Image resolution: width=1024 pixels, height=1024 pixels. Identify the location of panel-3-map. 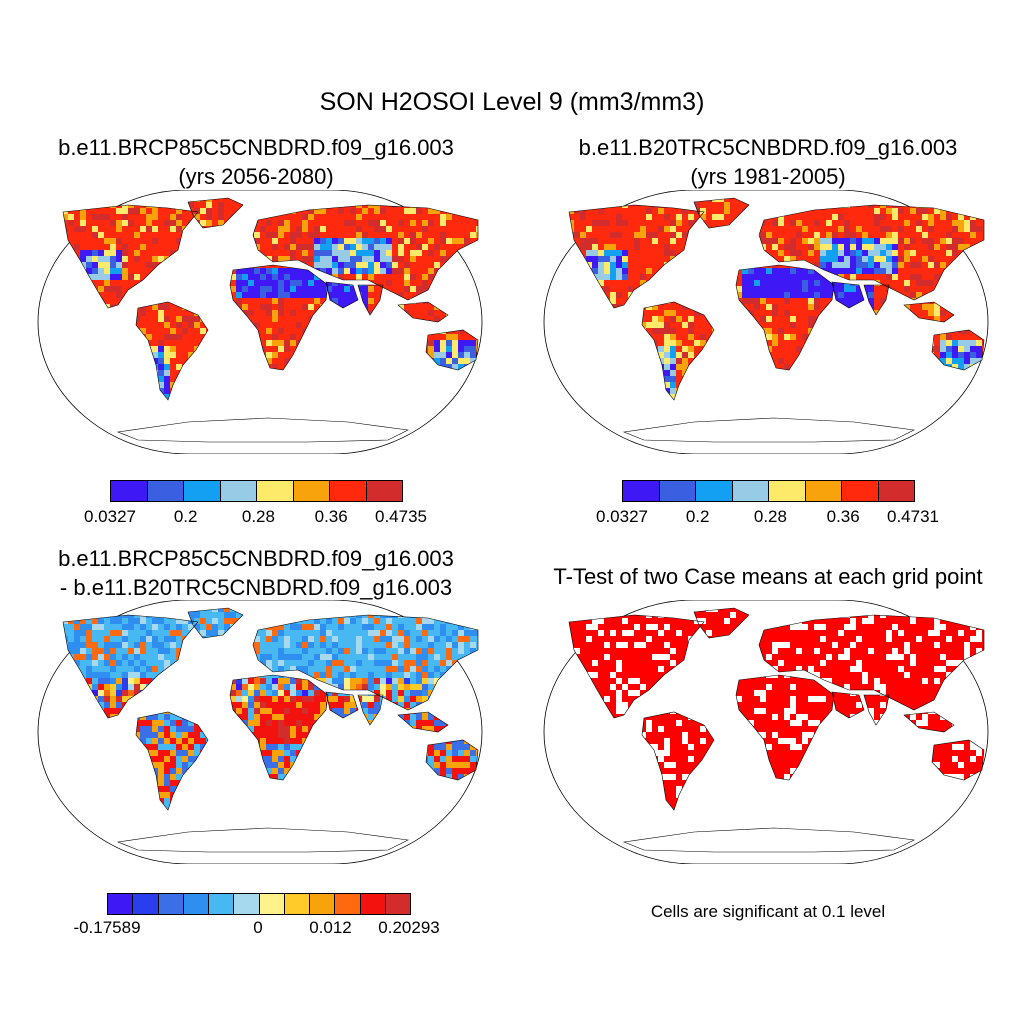
(260, 732).